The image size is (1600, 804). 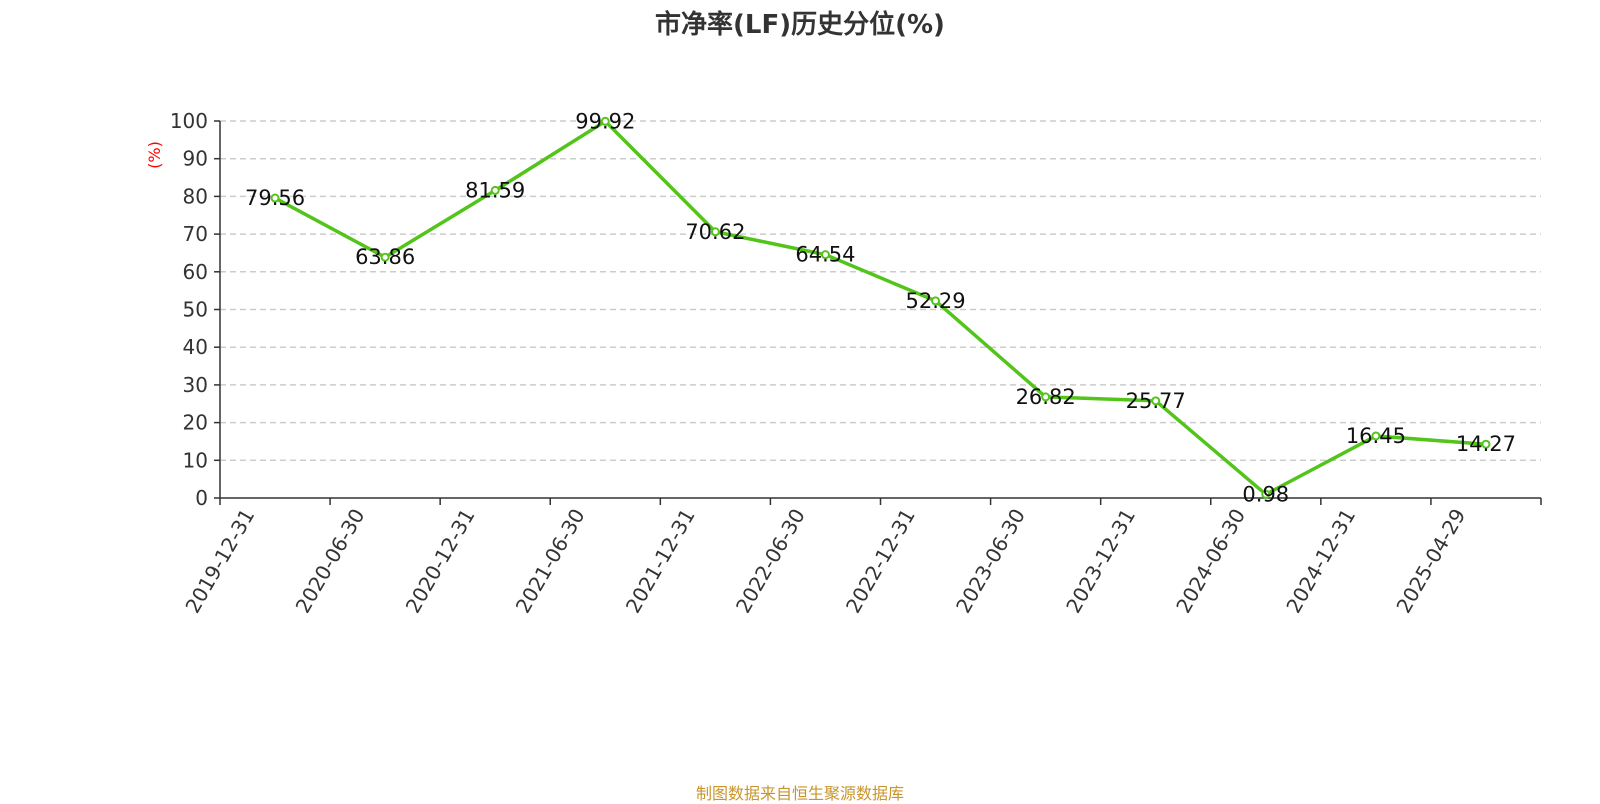 What do you see at coordinates (880, 561) in the screenshot?
I see `x-tick-label: 2022-12-31` at bounding box center [880, 561].